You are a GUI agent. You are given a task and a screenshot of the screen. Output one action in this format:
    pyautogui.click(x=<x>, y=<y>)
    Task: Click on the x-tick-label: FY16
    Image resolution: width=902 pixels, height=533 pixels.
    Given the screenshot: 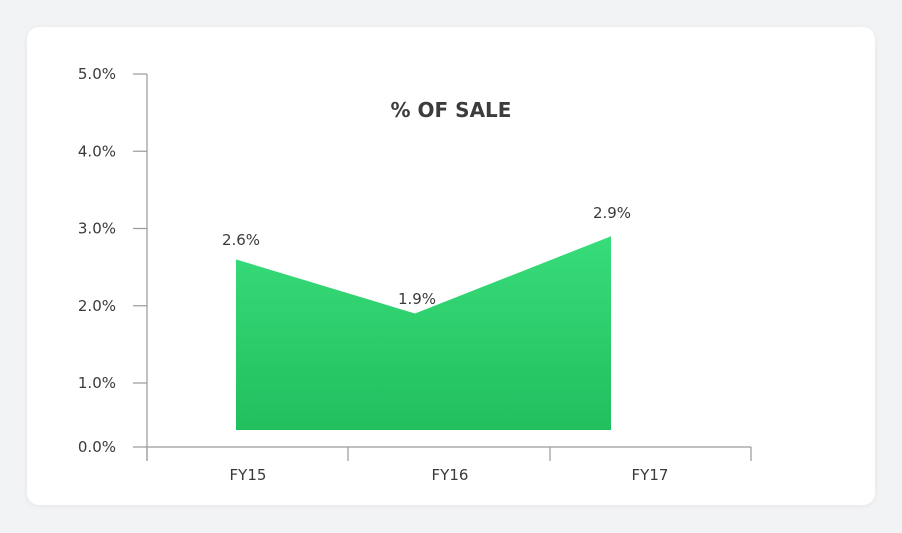 What is the action you would take?
    pyautogui.click(x=450, y=475)
    